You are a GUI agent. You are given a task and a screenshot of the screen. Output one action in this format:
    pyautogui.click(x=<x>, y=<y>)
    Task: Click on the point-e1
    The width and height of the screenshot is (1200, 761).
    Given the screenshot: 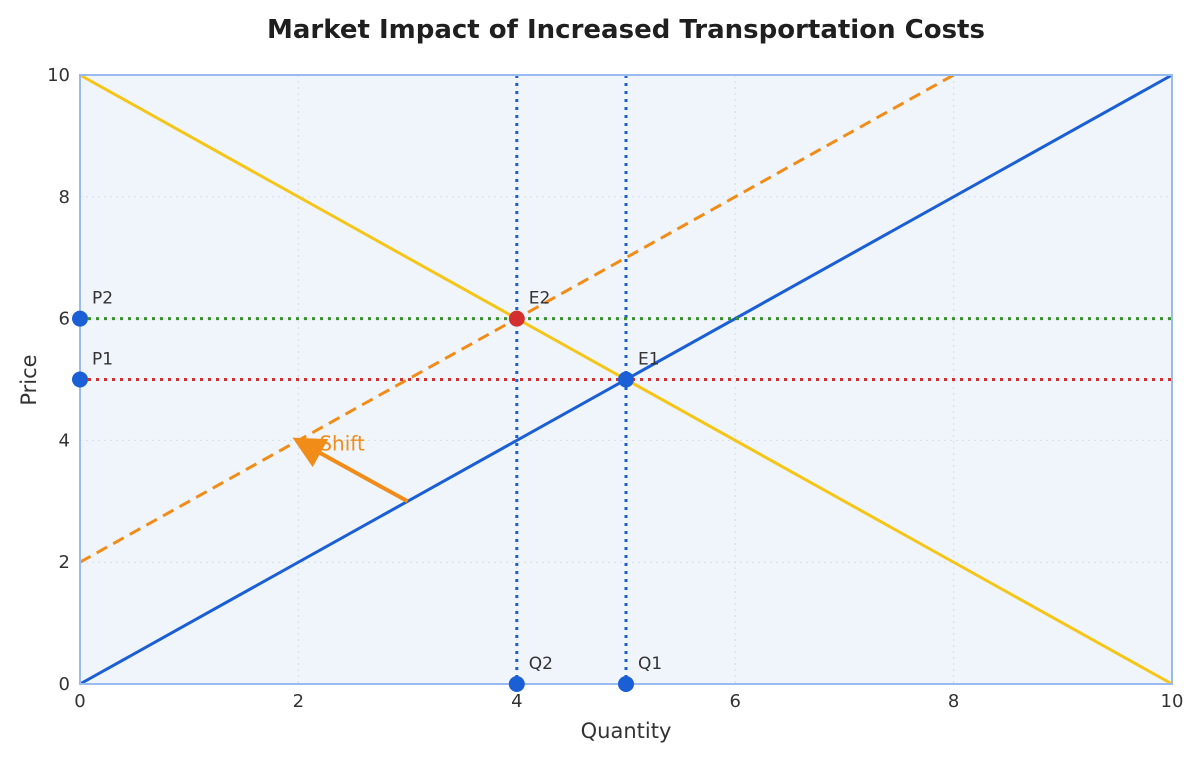 What is the action you would take?
    pyautogui.click(x=626, y=379)
    